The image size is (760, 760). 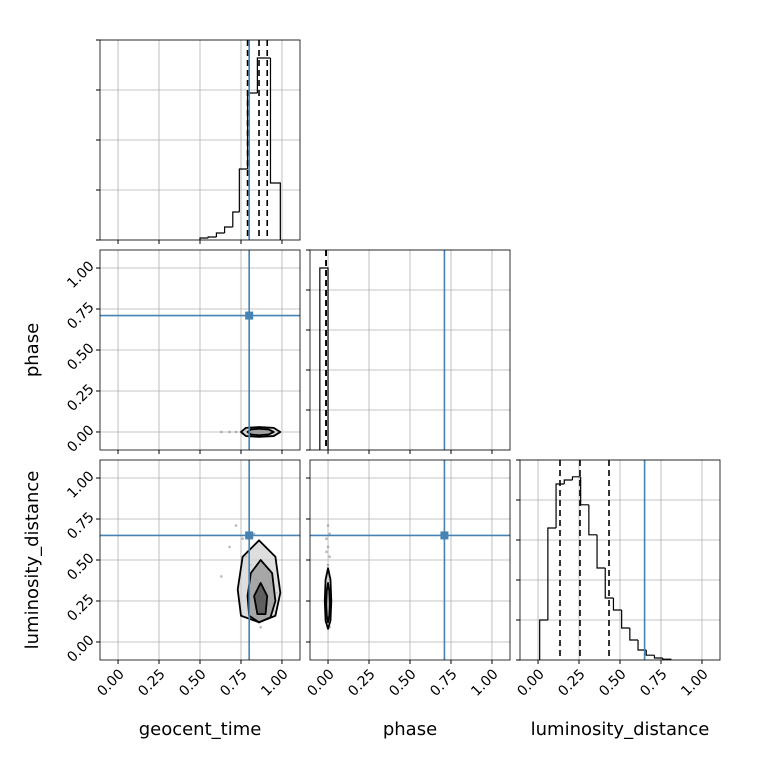 What do you see at coordinates (32, 560) in the screenshot?
I see `y-axis-label: luminosity_distance` at bounding box center [32, 560].